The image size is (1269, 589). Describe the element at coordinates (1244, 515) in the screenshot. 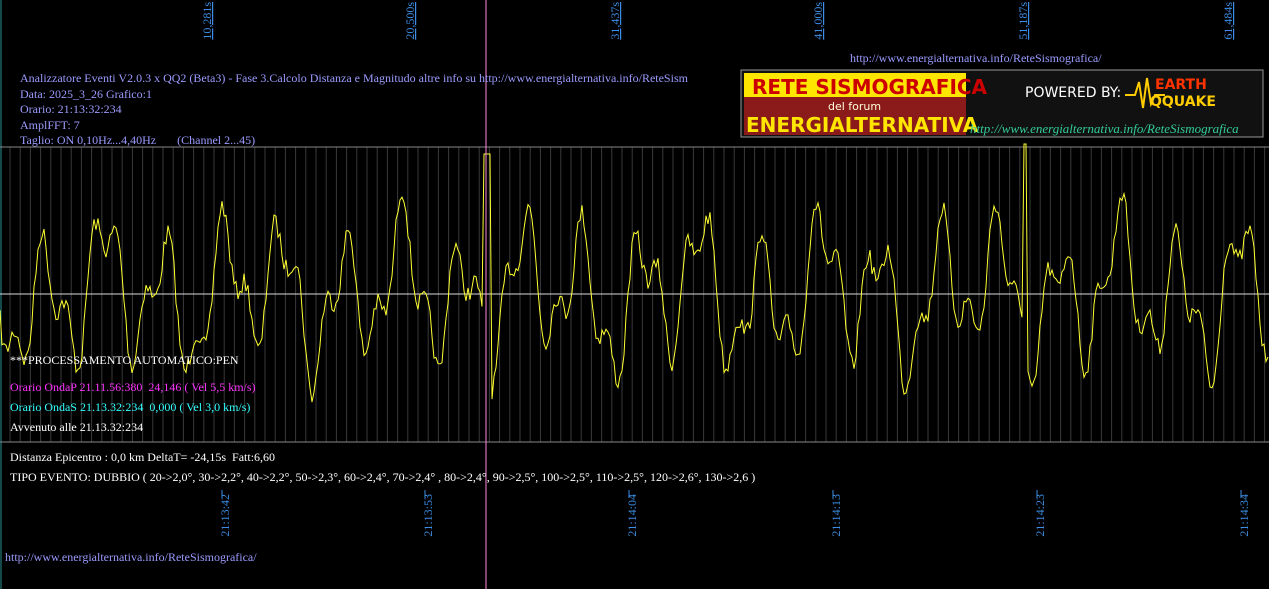

I see `bottom-time: 21:14:34` at that location.